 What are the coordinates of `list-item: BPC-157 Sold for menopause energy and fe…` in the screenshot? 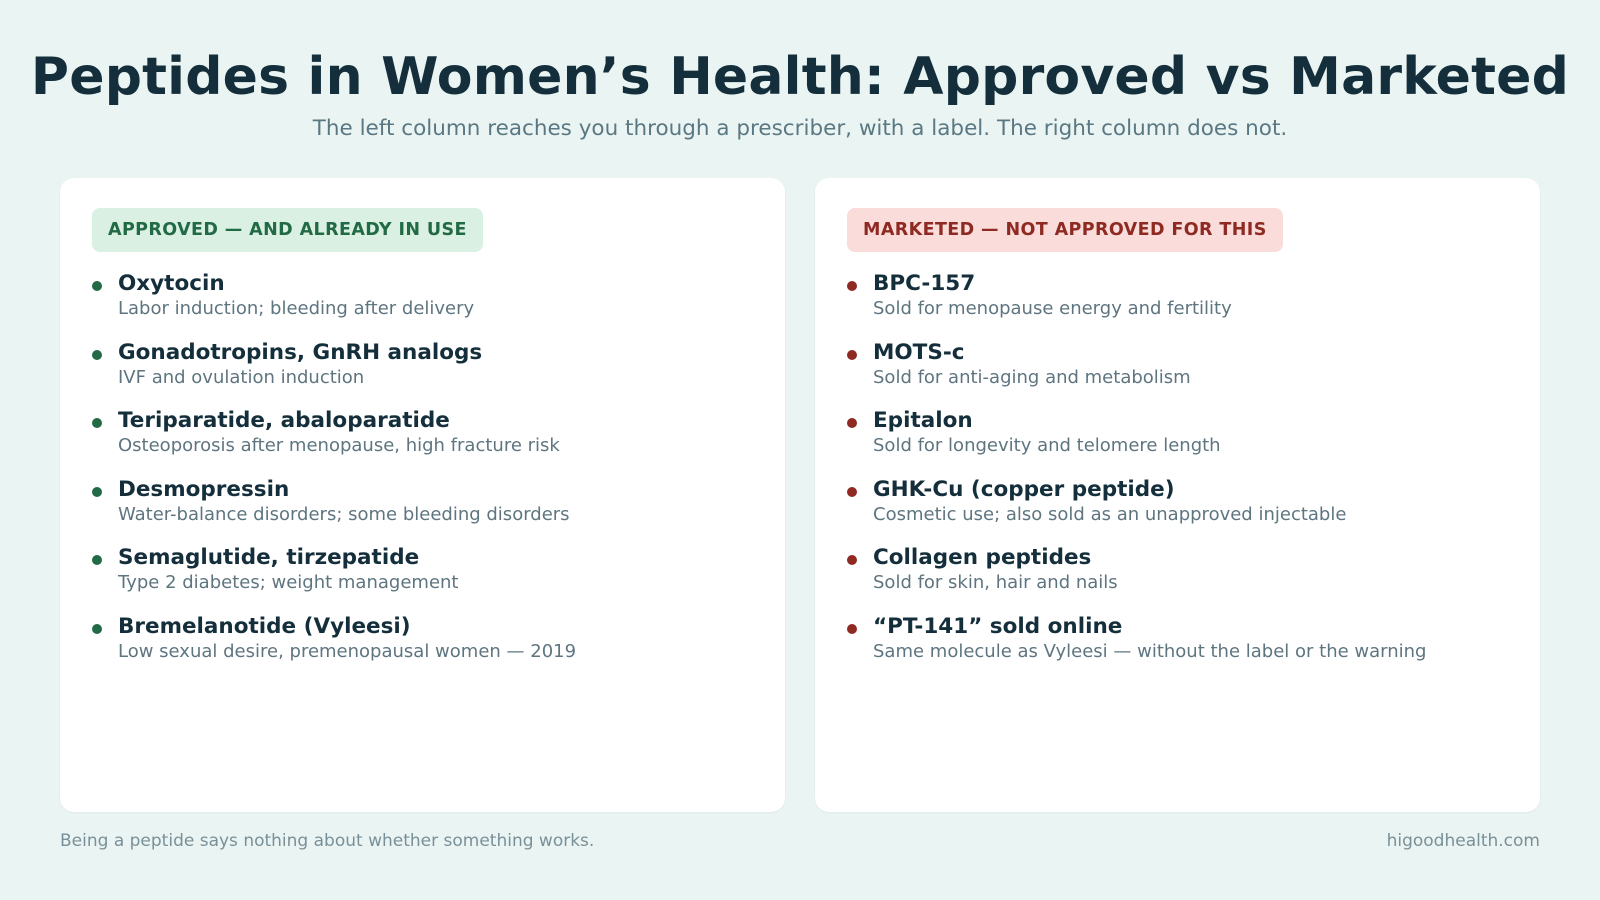 It's located at (1183, 304).